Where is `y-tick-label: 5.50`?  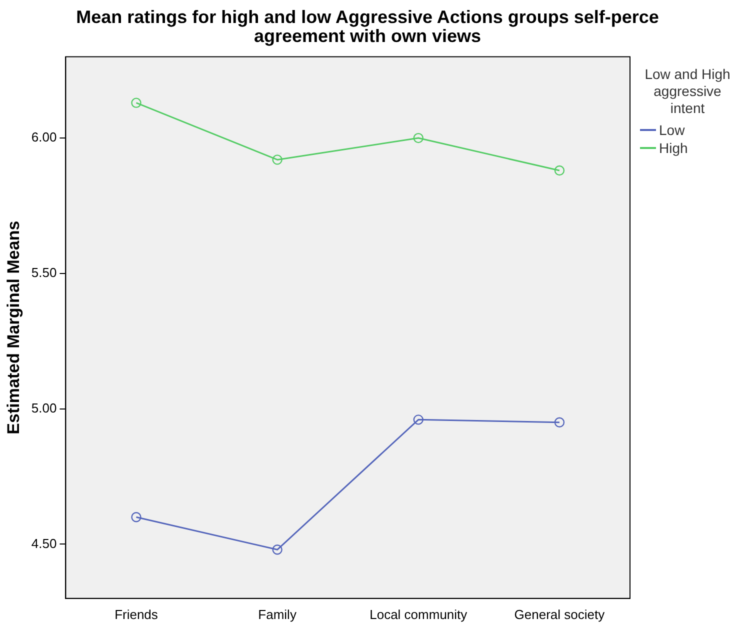 y-tick-label: 5.50 is located at coordinates (44, 272).